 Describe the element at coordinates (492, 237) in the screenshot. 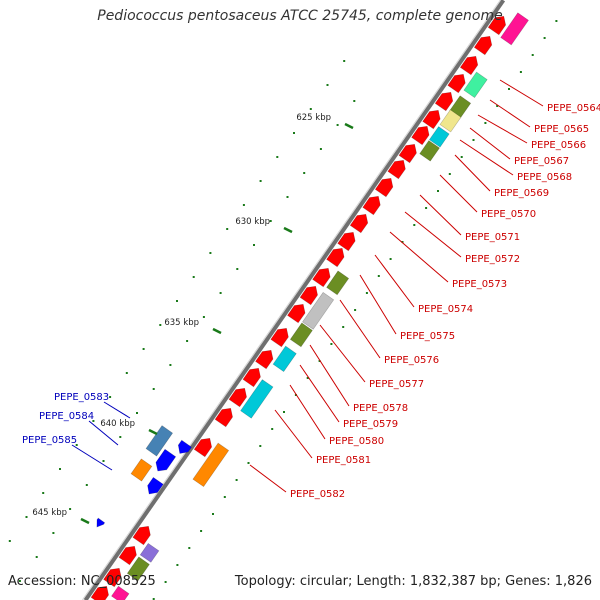

I see `gene-label-forward: PEPE_0571` at that location.